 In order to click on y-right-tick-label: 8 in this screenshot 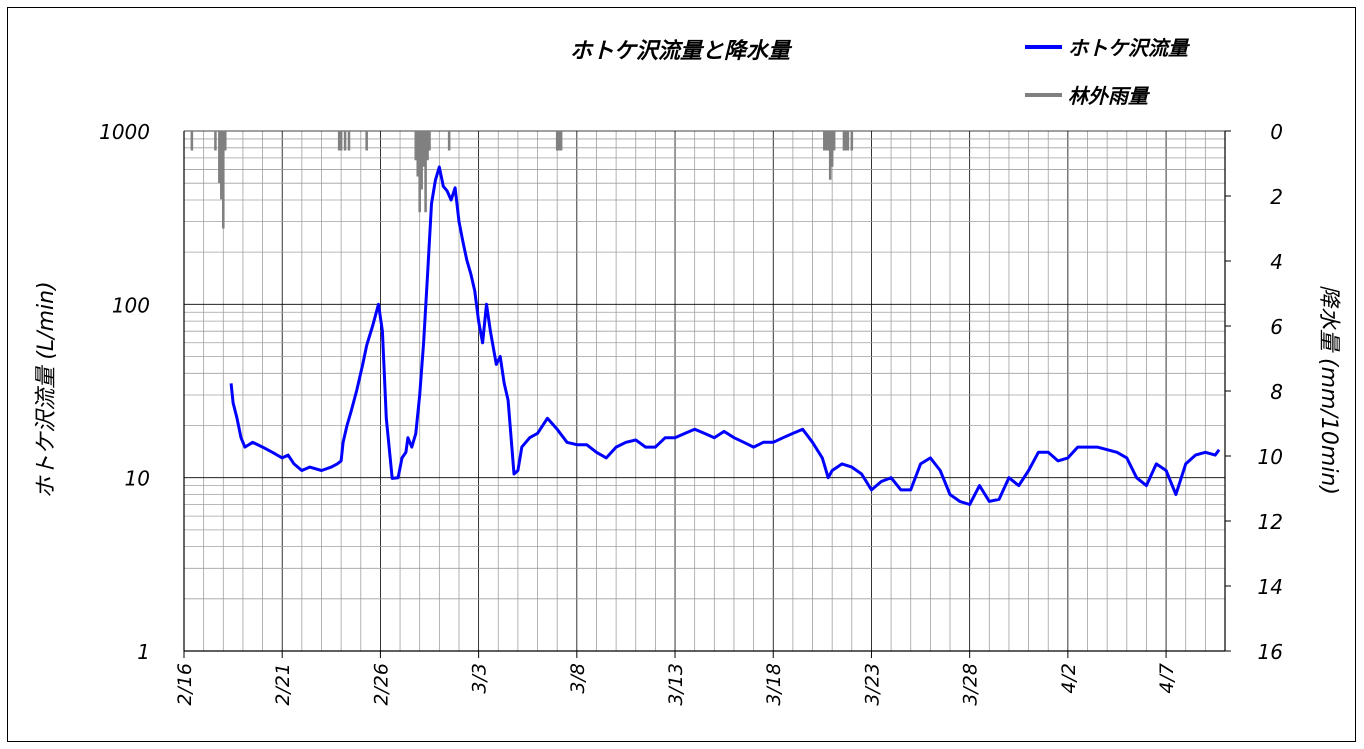, I will do `click(1276, 392)`.